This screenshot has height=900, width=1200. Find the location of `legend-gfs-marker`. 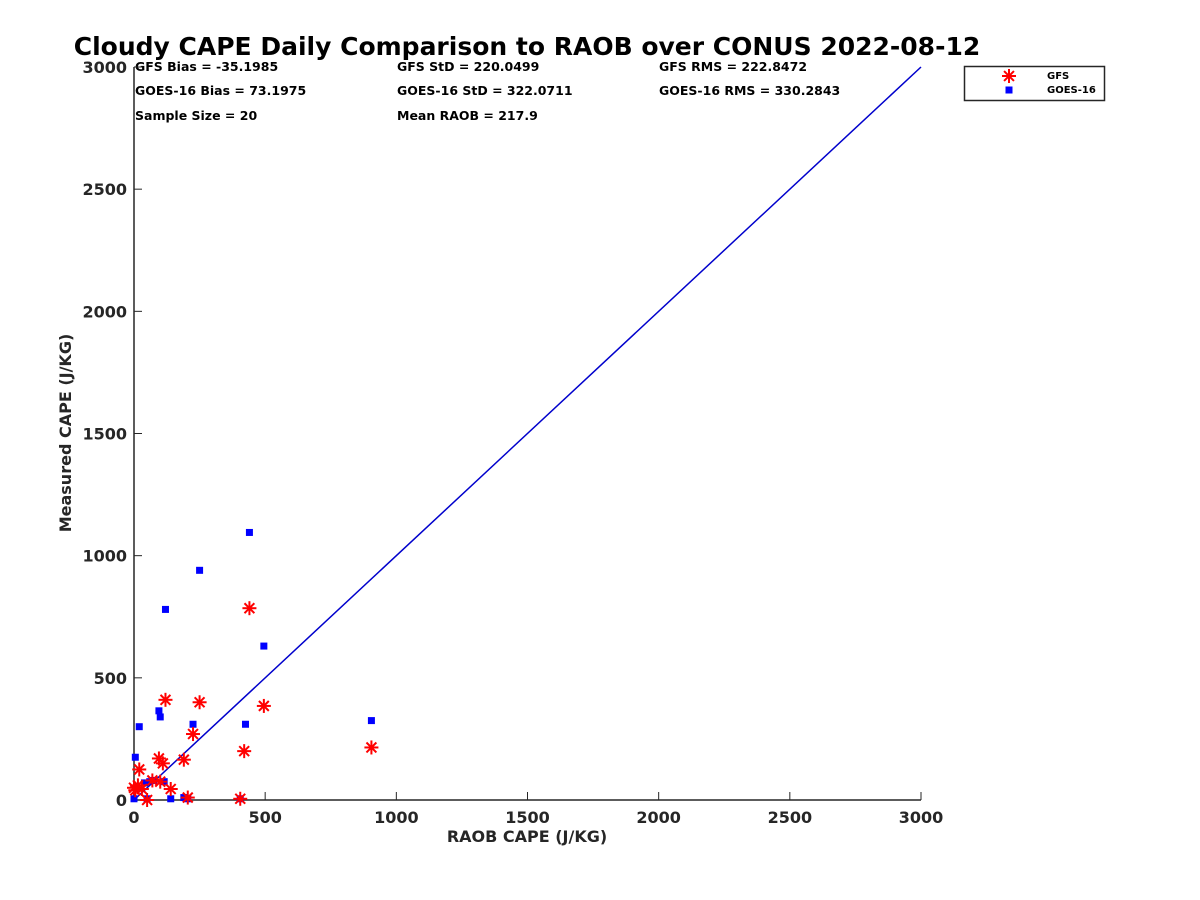

legend-gfs-marker is located at coordinates (1009, 76).